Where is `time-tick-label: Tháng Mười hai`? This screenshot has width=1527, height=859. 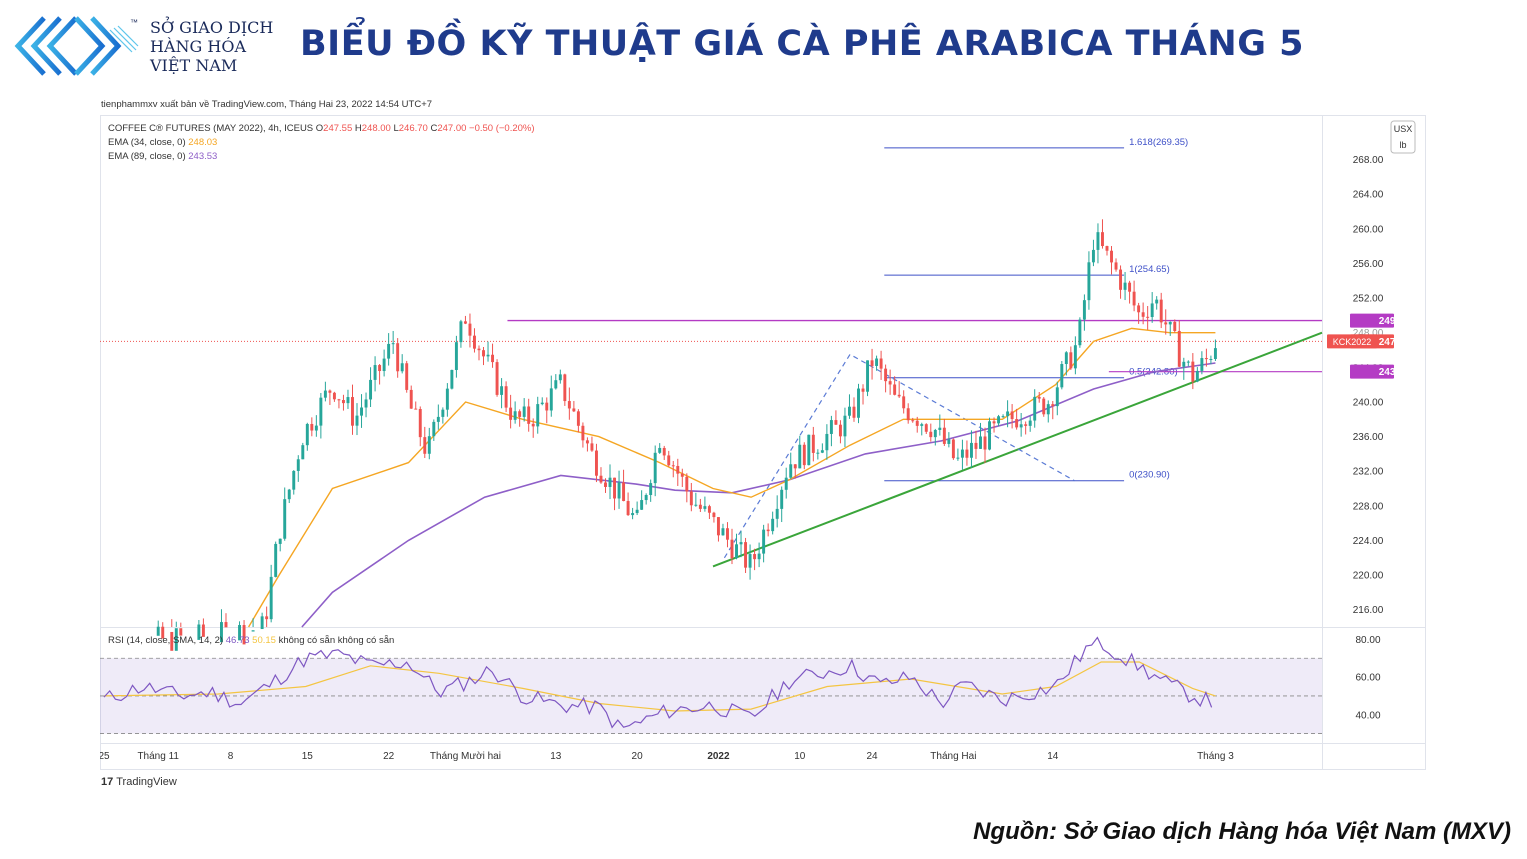
time-tick-label: Tháng Mười hai is located at coordinates (465, 756).